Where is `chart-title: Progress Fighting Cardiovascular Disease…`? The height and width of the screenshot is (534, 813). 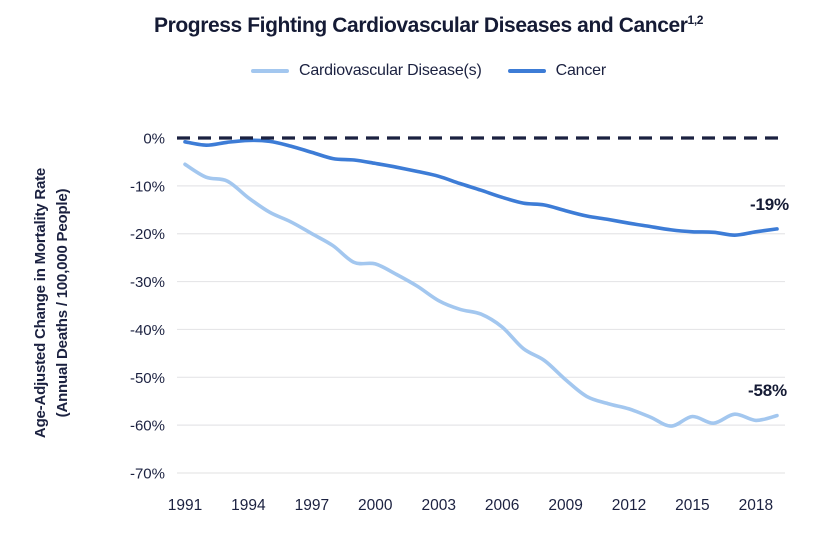 chart-title: Progress Fighting Cardiovascular Disease… is located at coordinates (428, 26).